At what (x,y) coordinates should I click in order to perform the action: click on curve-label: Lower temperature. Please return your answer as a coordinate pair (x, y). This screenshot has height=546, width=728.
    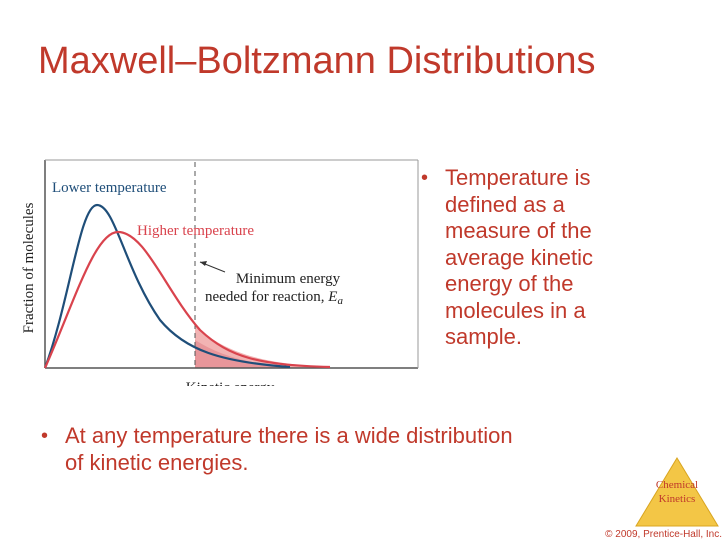
    Looking at the image, I should click on (109, 188).